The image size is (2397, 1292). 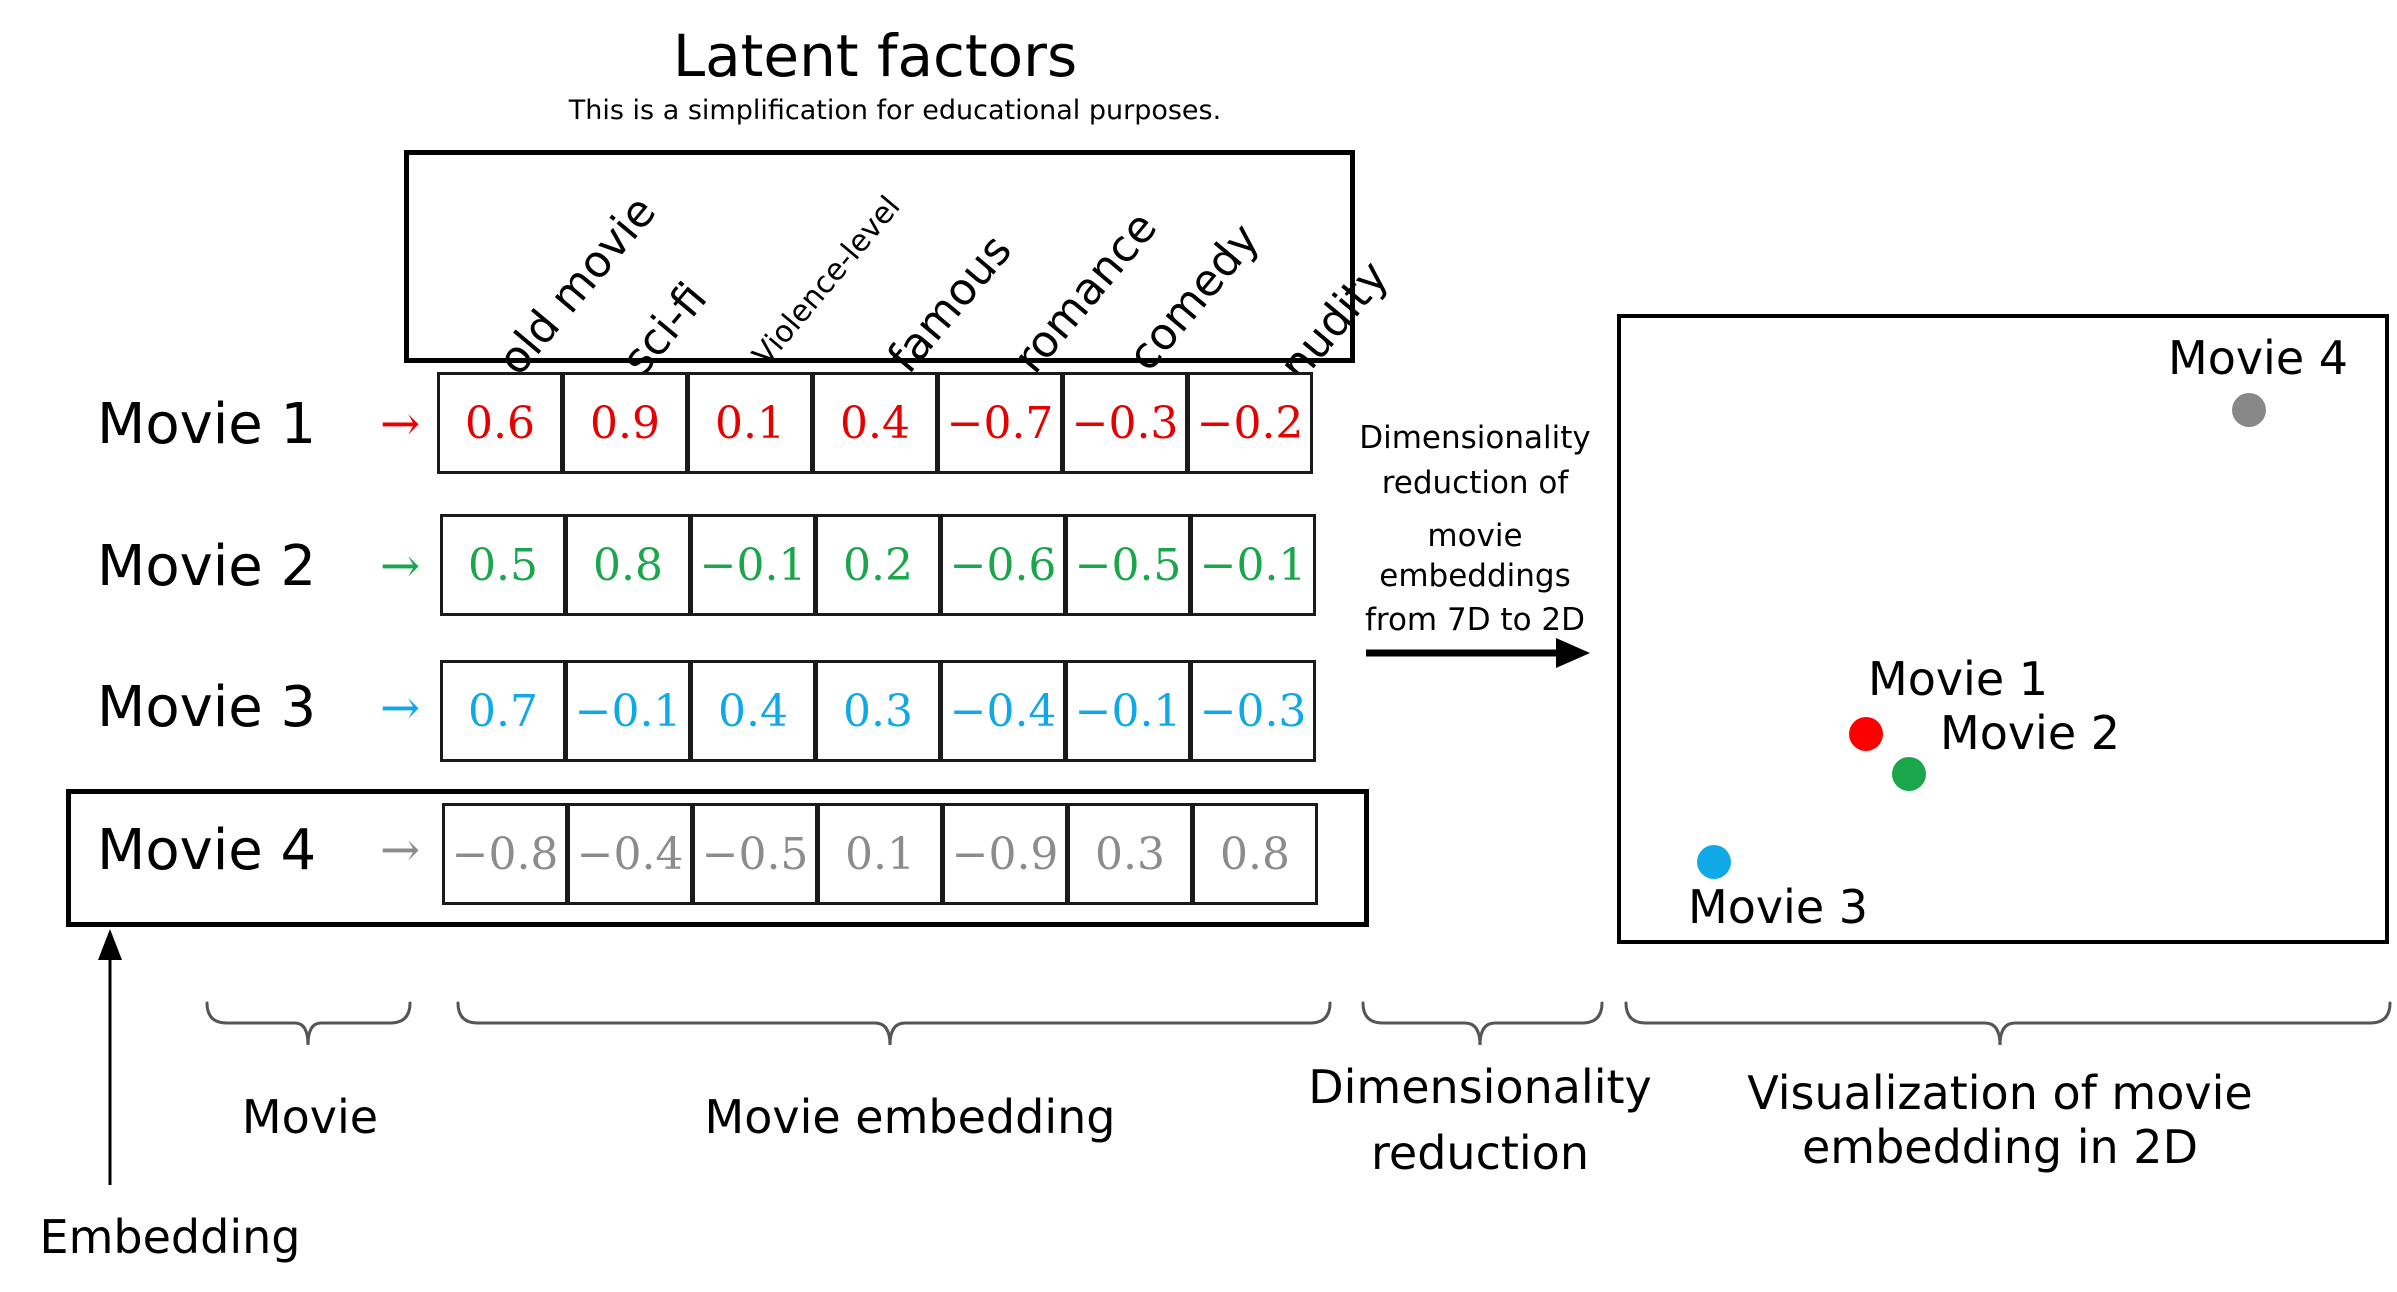 I want to click on plot-label-movie-1: Movie 1, so click(x=1958, y=679).